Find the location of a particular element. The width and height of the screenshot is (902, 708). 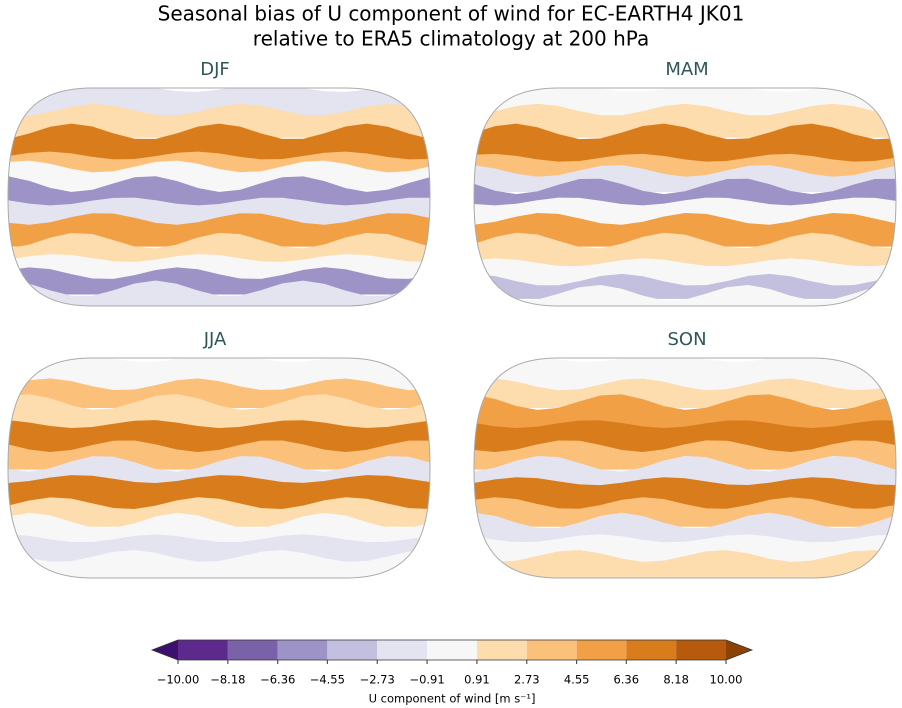

colorbar-tick-label: −2.73 is located at coordinates (377, 680).